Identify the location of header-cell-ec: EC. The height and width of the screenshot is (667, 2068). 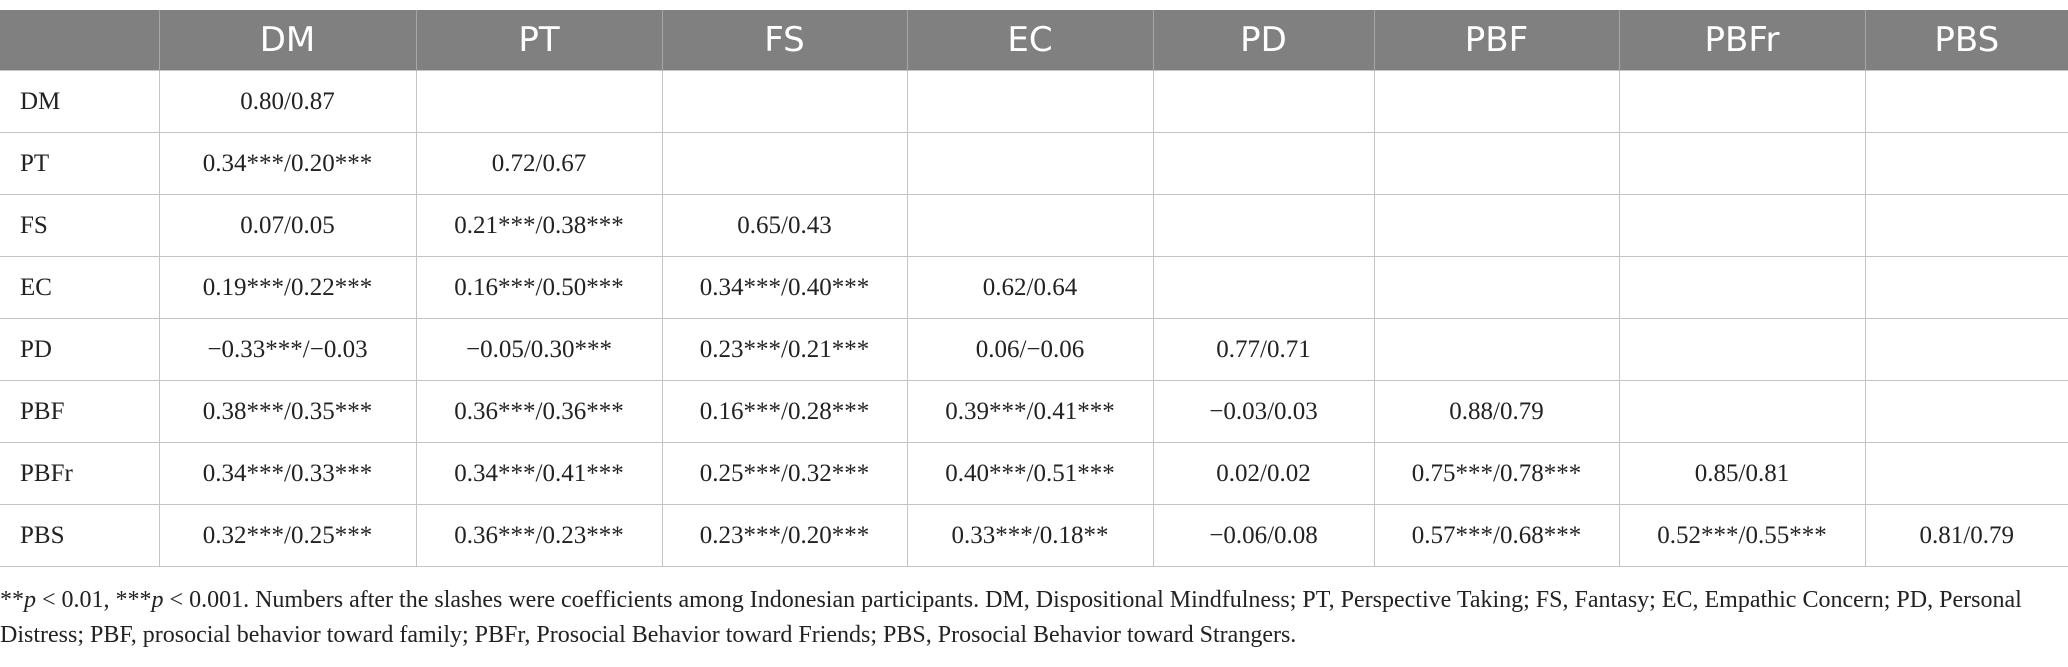
(1029, 40).